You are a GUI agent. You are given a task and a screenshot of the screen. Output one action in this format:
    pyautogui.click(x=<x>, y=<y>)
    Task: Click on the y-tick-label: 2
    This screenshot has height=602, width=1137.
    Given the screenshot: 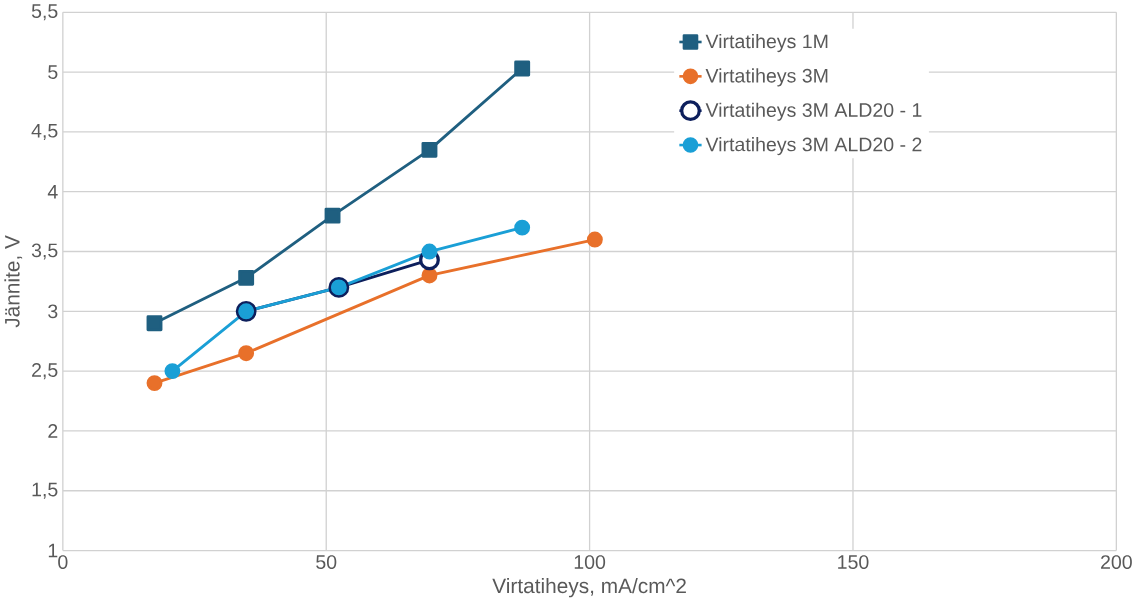 What is the action you would take?
    pyautogui.click(x=53, y=431)
    